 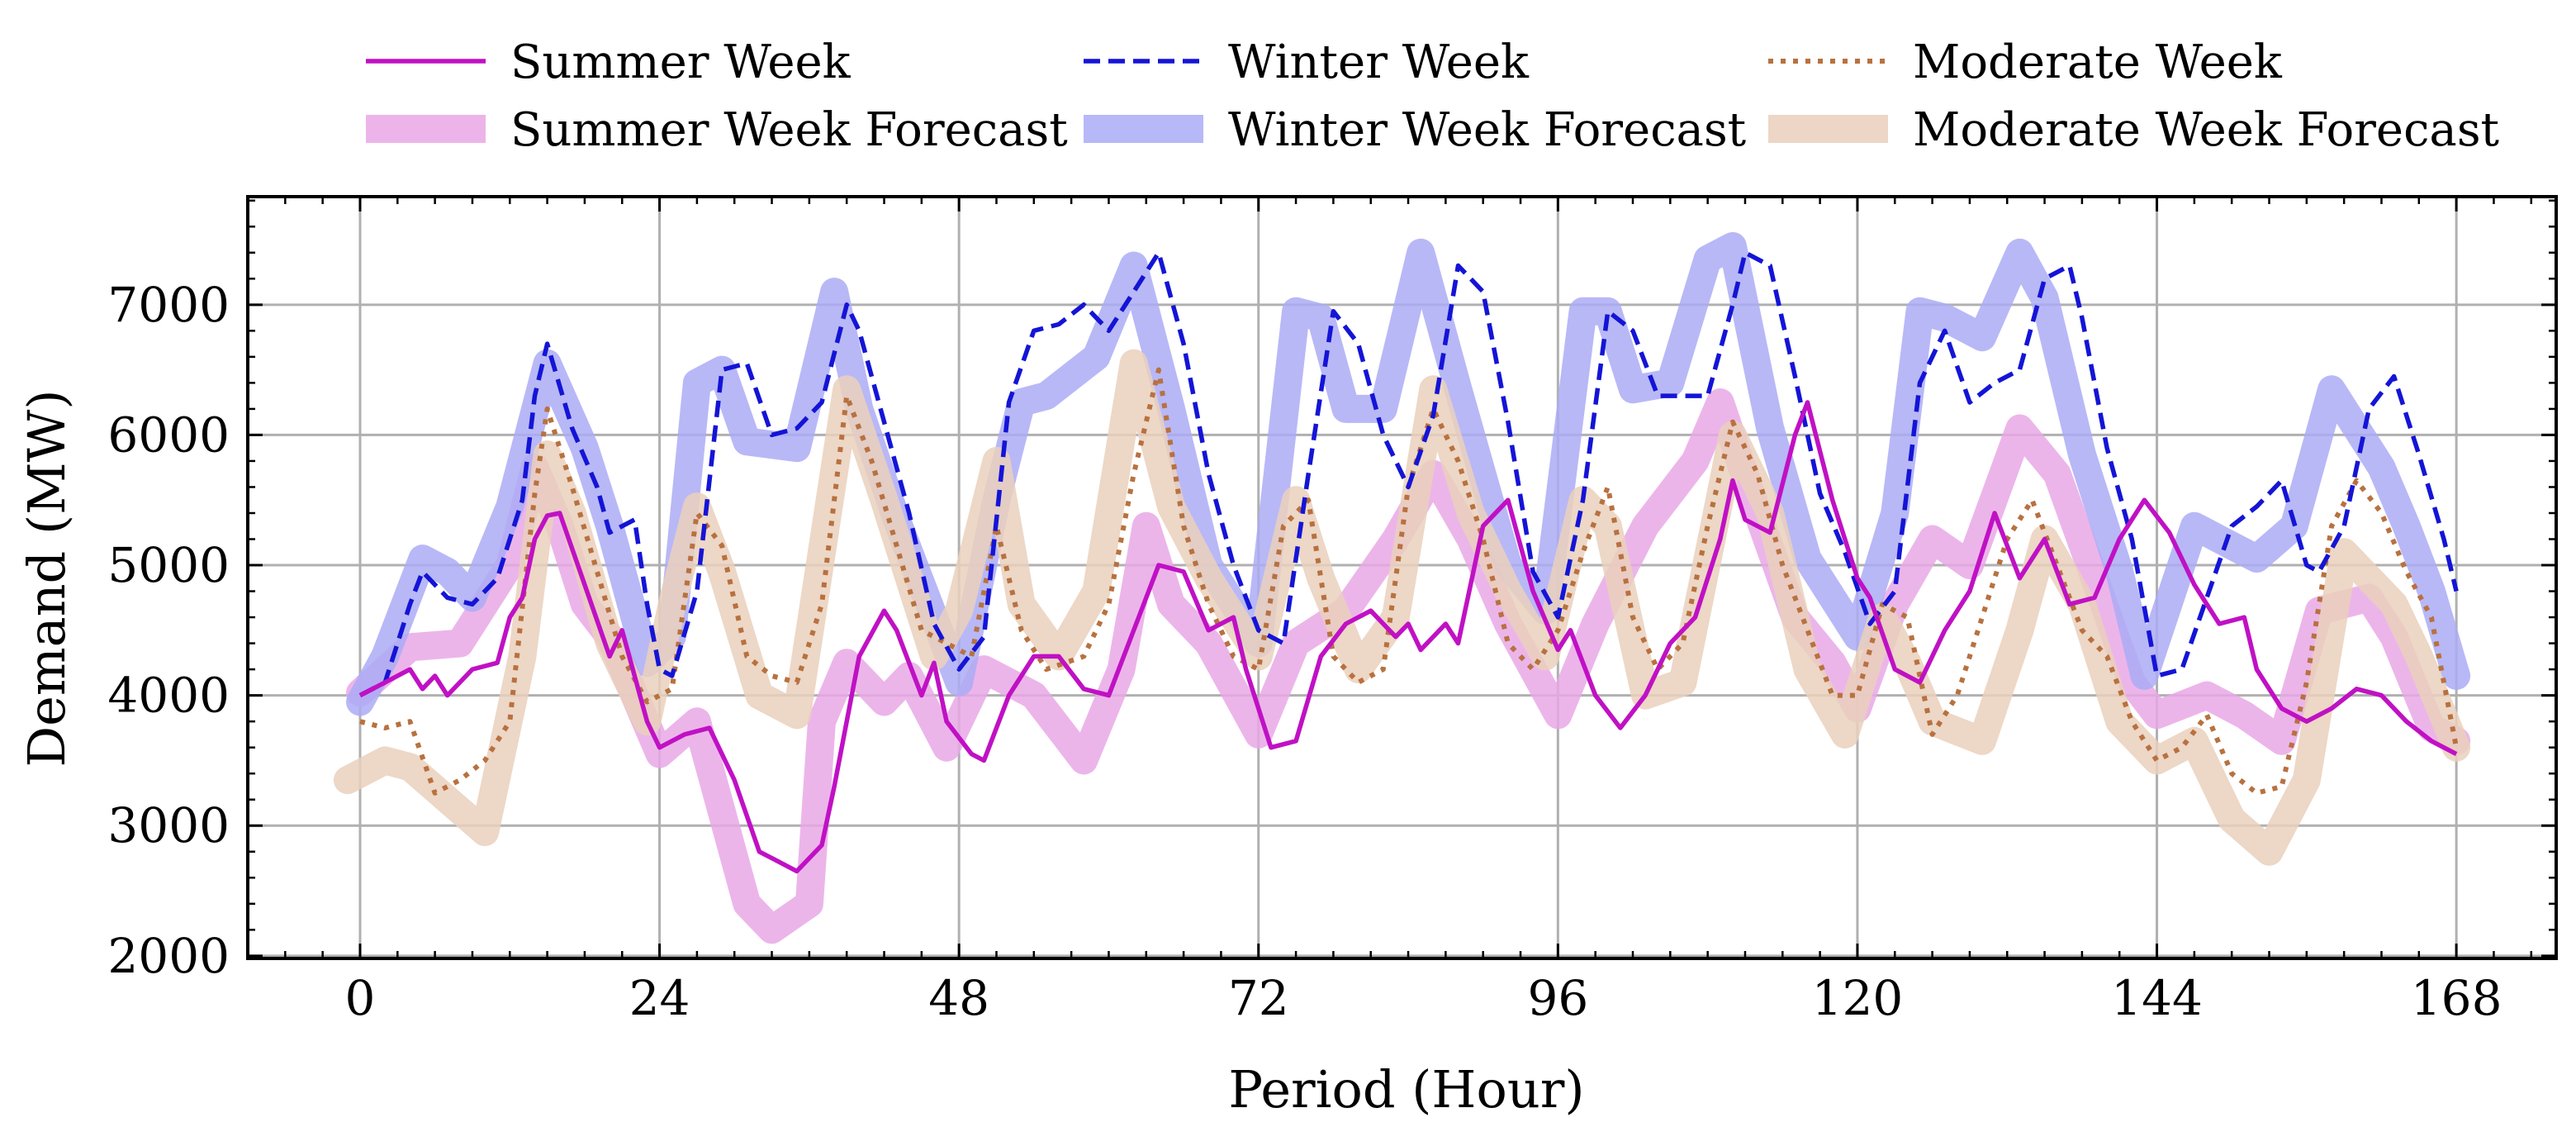 I want to click on x-tick-label: 144, so click(x=2157, y=998).